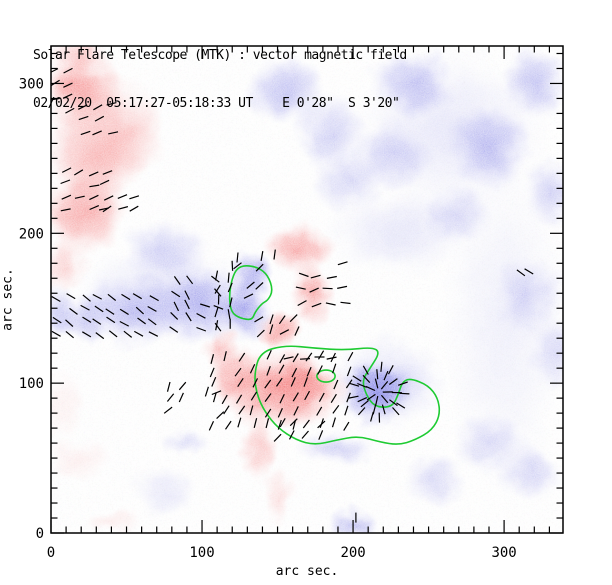  I want to click on x-axis-label: arc sec., so click(307, 571).